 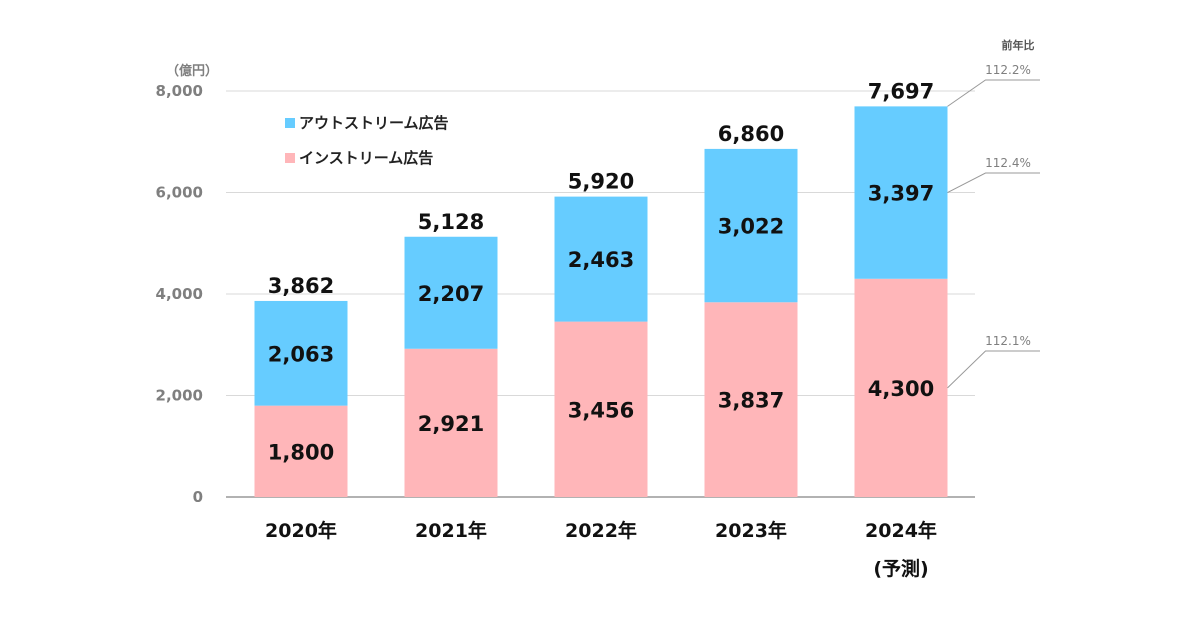 I want to click on total-value-label: 5,128, so click(x=451, y=222).